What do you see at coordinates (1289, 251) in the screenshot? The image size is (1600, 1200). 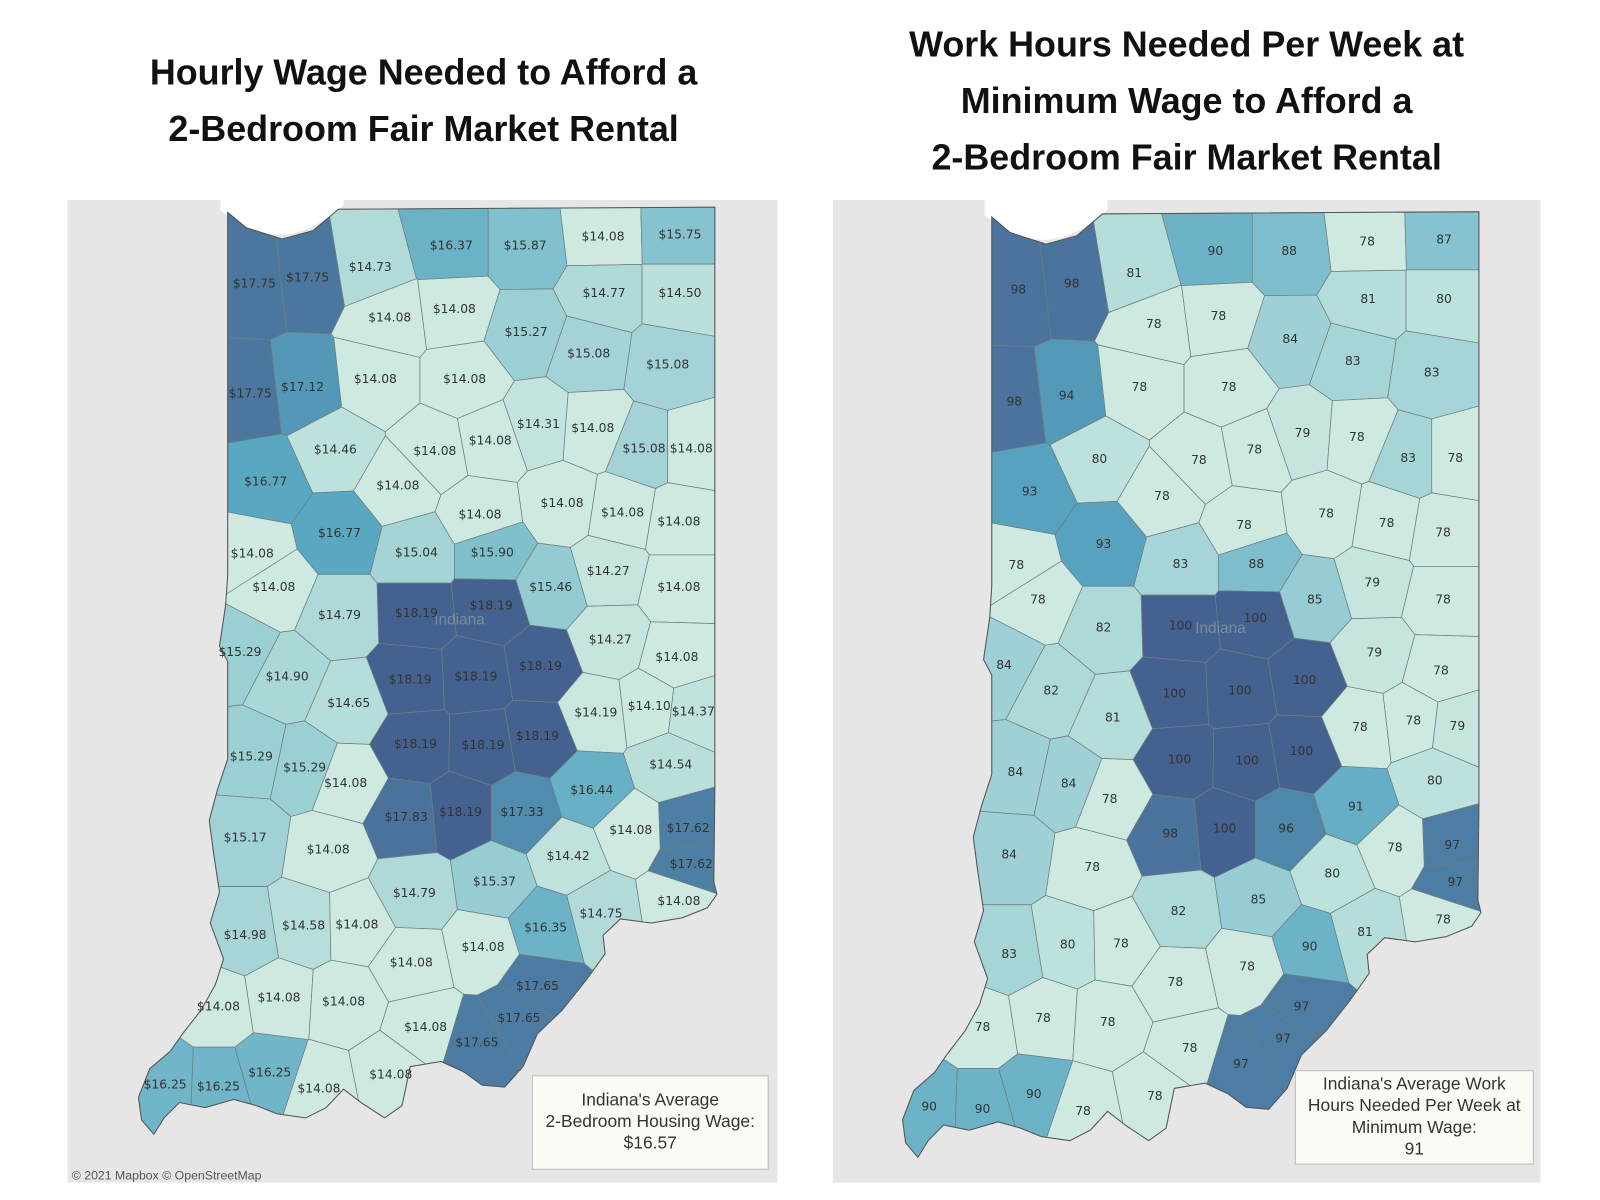 I see `county-label: 88` at bounding box center [1289, 251].